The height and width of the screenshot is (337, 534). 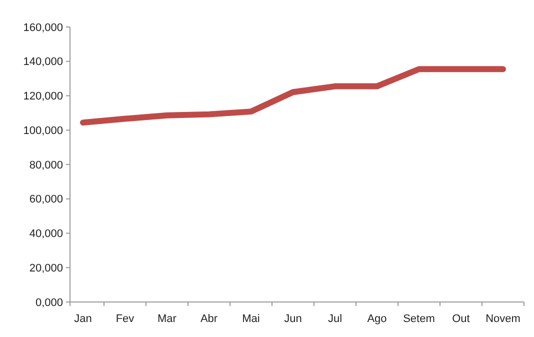 What do you see at coordinates (377, 319) in the screenshot?
I see `x-tick-label: Ago` at bounding box center [377, 319].